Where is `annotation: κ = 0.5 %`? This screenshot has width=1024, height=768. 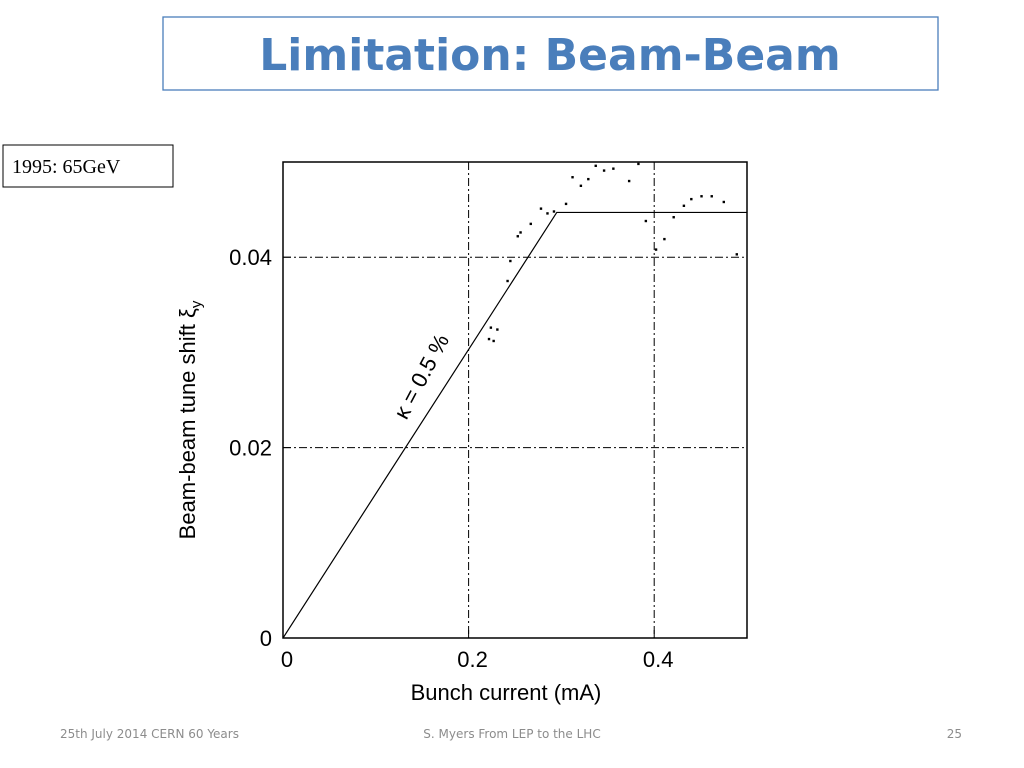 annotation: κ = 0.5 % is located at coordinates (421, 376).